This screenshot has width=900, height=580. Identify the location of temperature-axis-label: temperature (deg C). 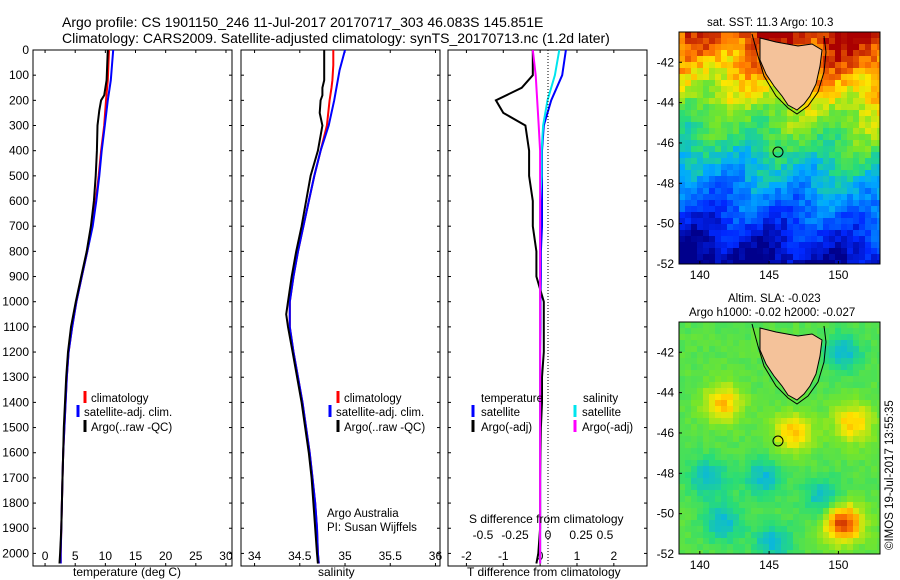
(127, 572).